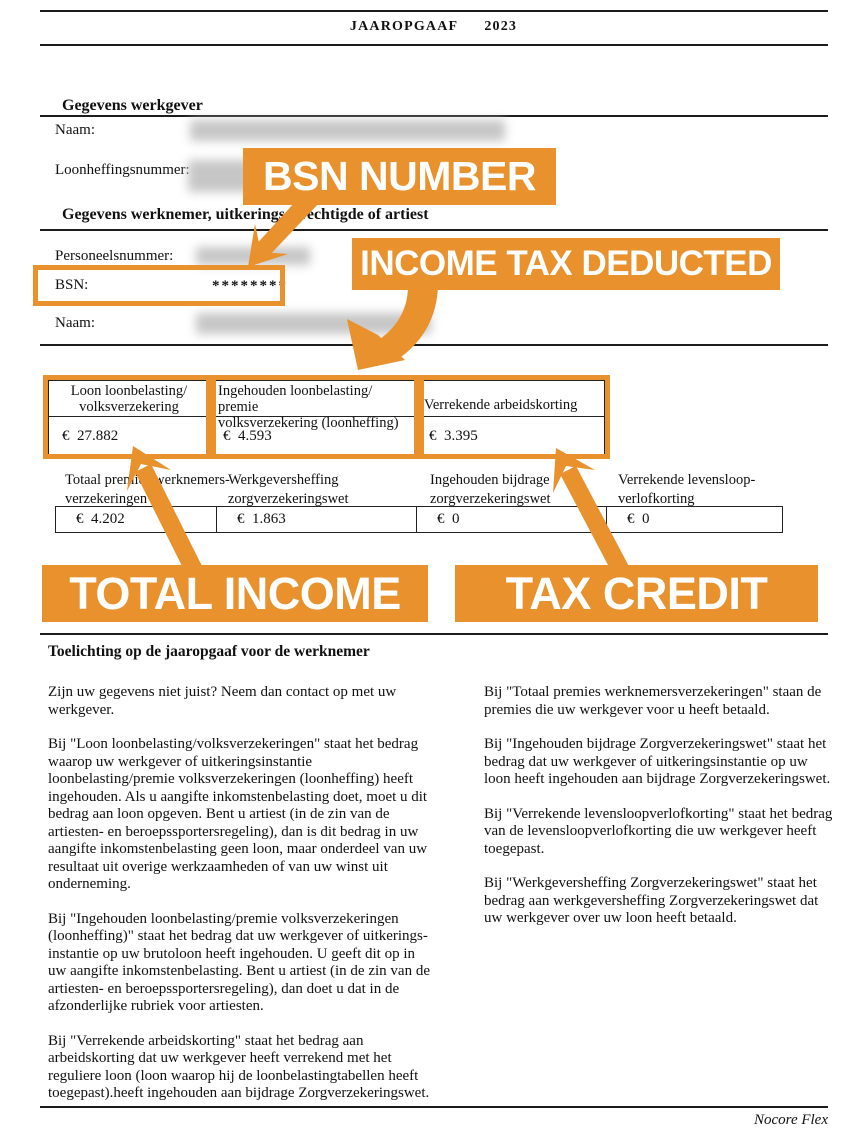 Image resolution: width=867 pixels, height=1147 pixels. Describe the element at coordinates (235, 593) in the screenshot. I see `total-income-banner: TOTAL INCOME` at that location.